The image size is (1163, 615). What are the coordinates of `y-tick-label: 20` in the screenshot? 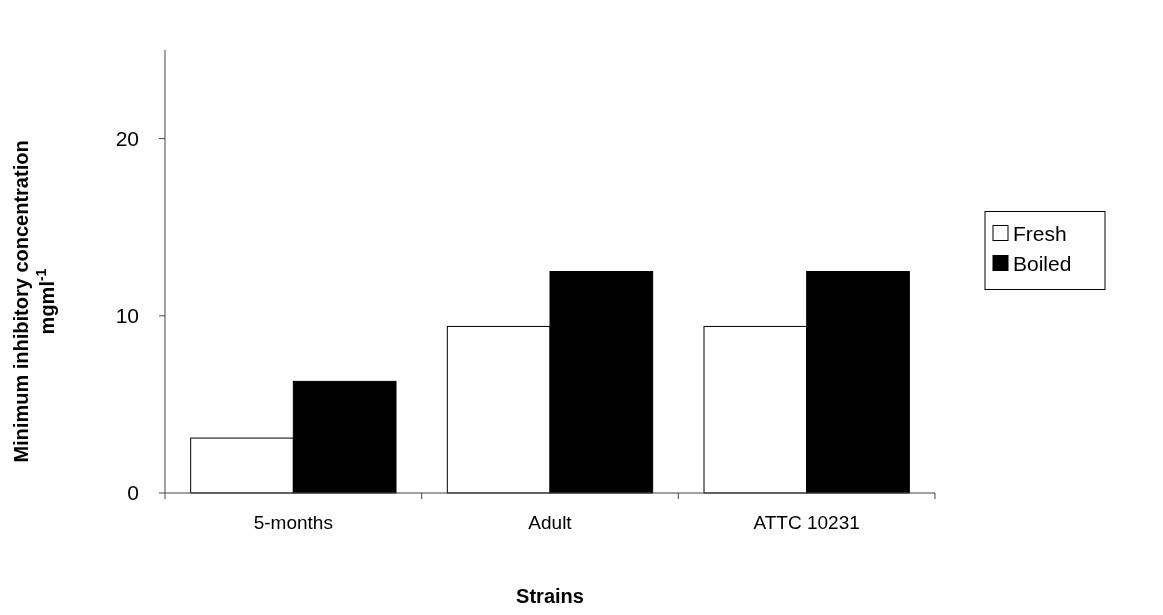 It's located at (127, 138).